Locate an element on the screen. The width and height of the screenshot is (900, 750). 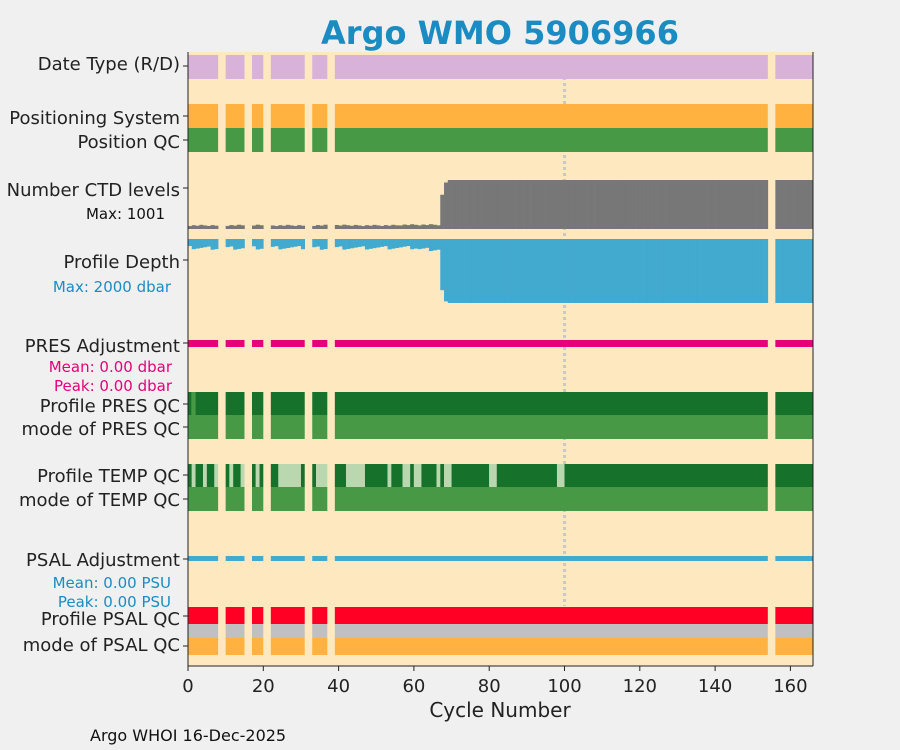
mode-temp-qc-band-segment is located at coordinates (258, 499).